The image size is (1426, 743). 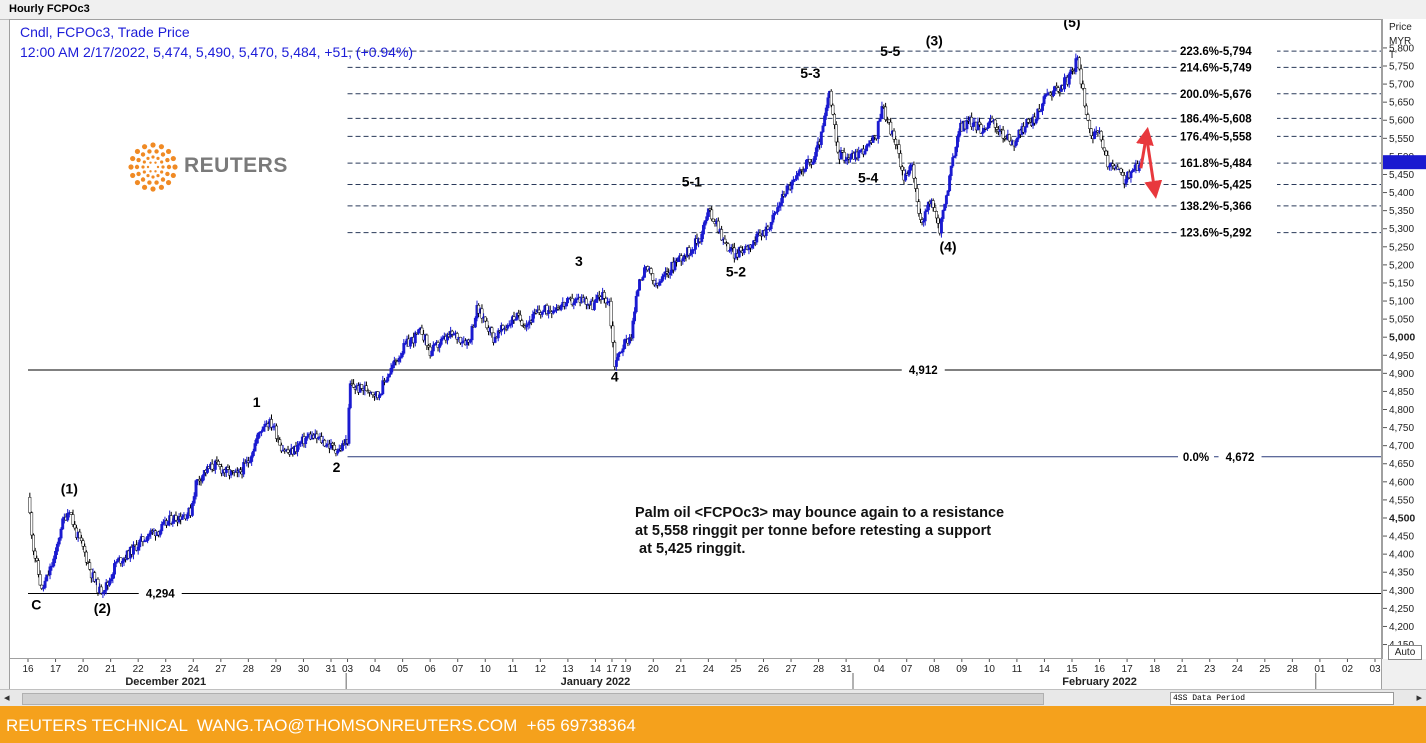 I want to click on time-tick-label: 28, so click(x=1293, y=669).